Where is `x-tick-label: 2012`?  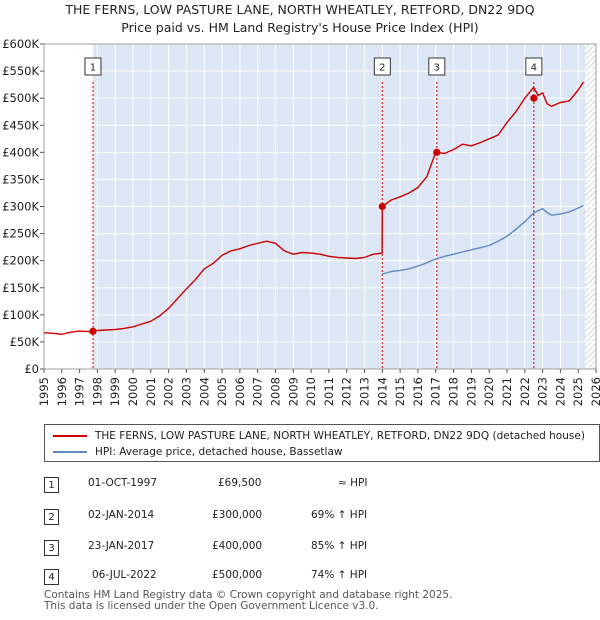 x-tick-label: 2012 is located at coordinates (347, 391).